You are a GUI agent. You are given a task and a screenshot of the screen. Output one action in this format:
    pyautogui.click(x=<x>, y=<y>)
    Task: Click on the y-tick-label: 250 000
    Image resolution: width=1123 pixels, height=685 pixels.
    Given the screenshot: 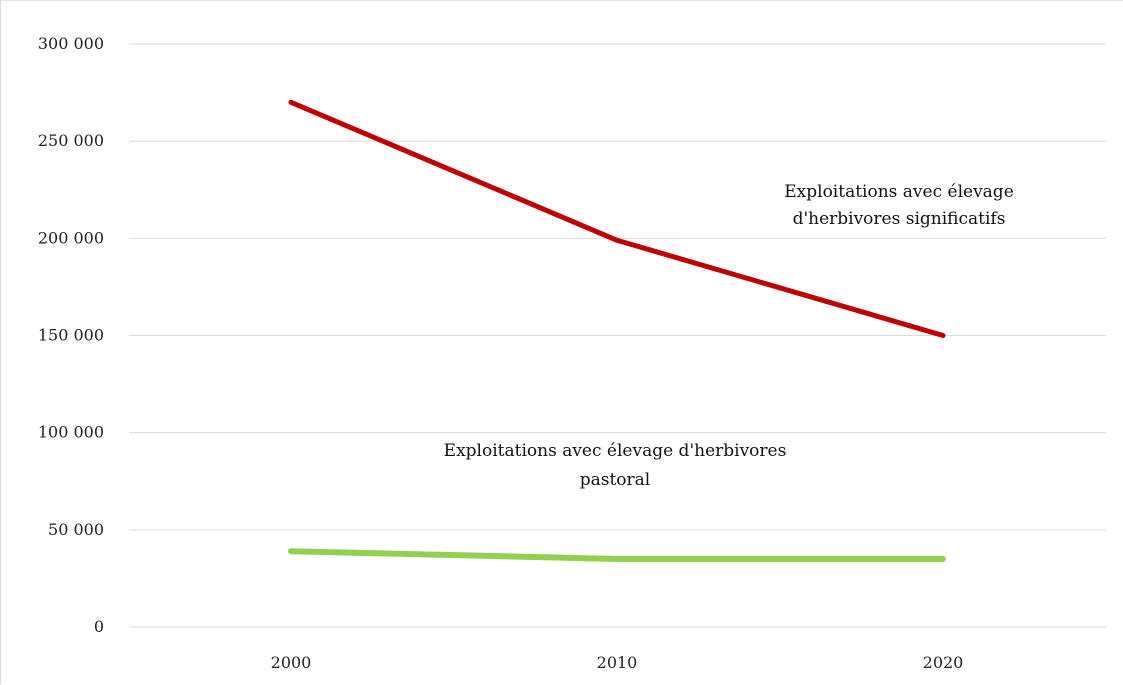 What is the action you would take?
    pyautogui.click(x=71, y=140)
    